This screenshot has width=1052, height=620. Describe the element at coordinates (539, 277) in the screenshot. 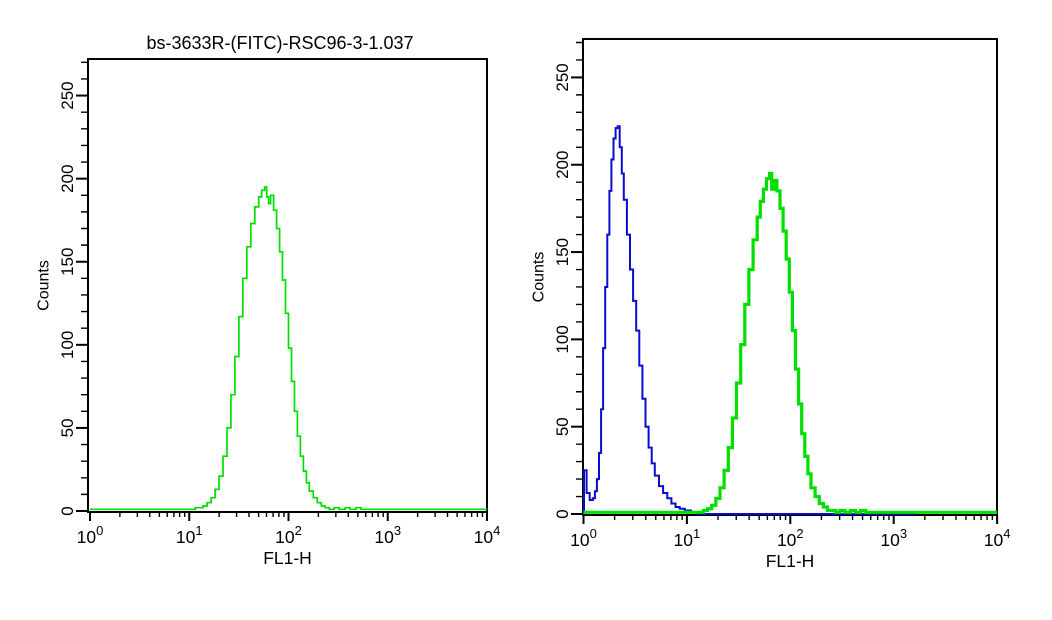

I see `y-axis-label-right: Counts` at that location.